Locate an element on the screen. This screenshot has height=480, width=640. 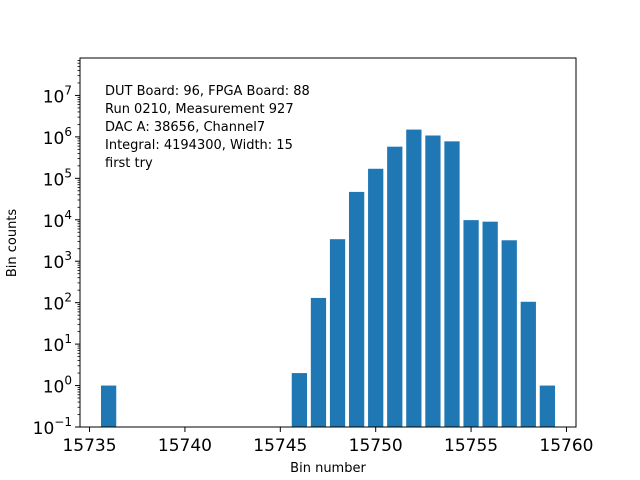
annotation-line: DAC A: 38656, Channel7 is located at coordinates (185, 127).